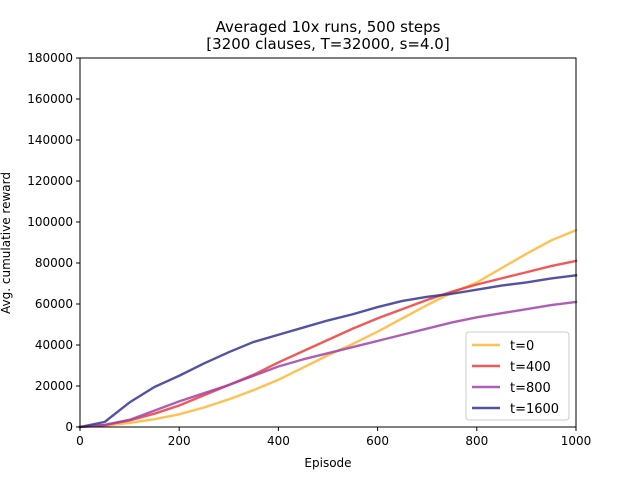 The image size is (640, 480). Describe the element at coordinates (54, 304) in the screenshot. I see `y-tick-label: 60000` at that location.